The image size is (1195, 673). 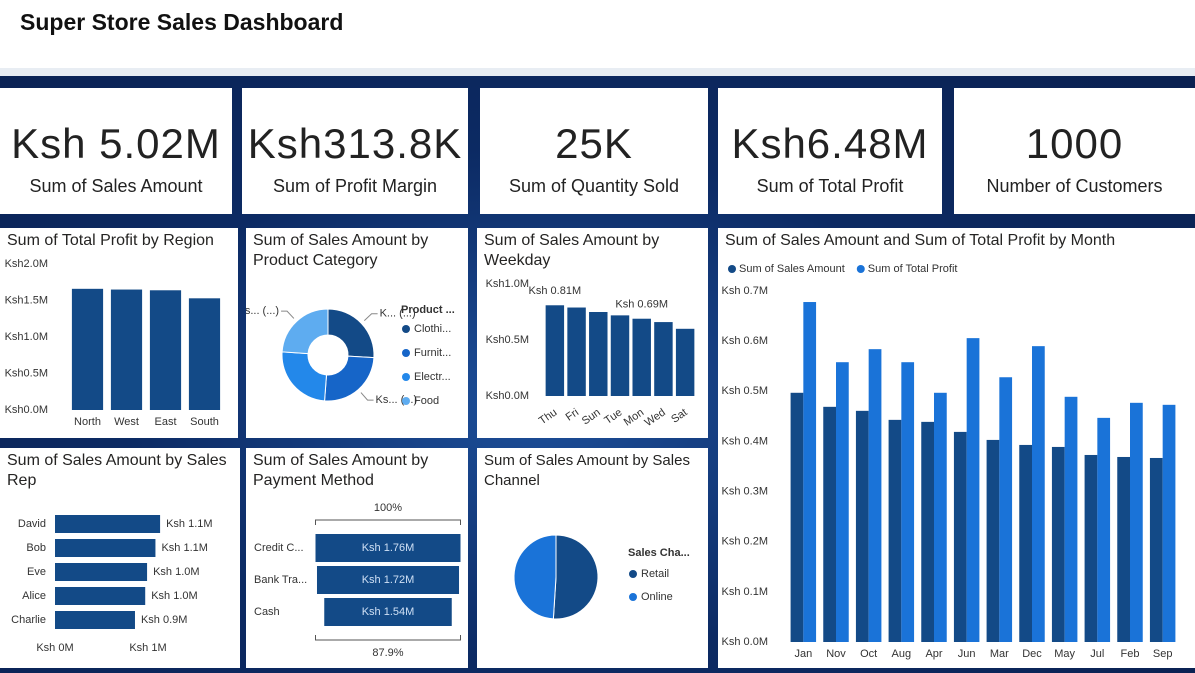 I want to click on kpi-label: Sum of Sales Amount, so click(x=116, y=186).